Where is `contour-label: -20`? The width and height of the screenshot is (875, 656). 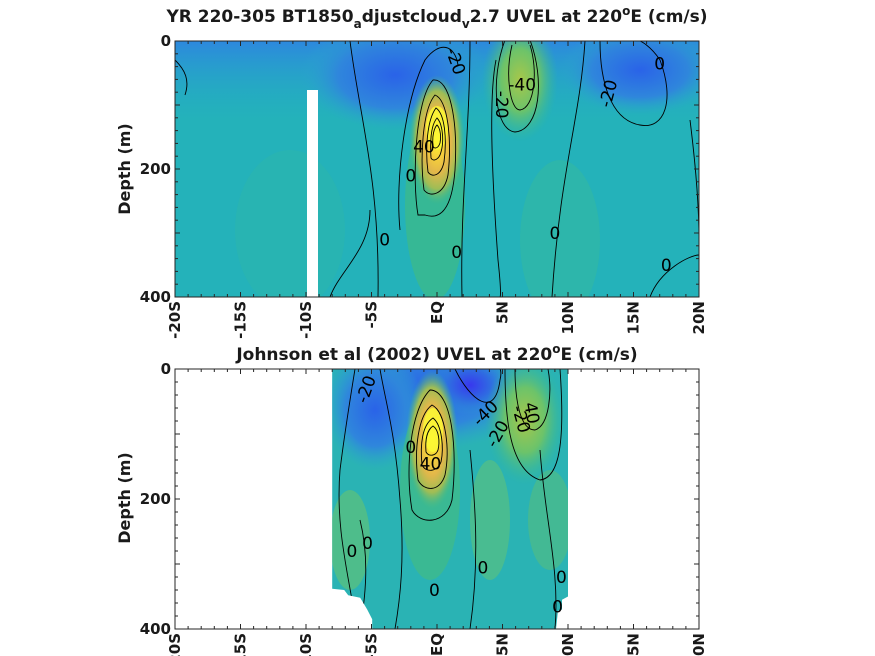 contour-label: -20 is located at coordinates (501, 105).